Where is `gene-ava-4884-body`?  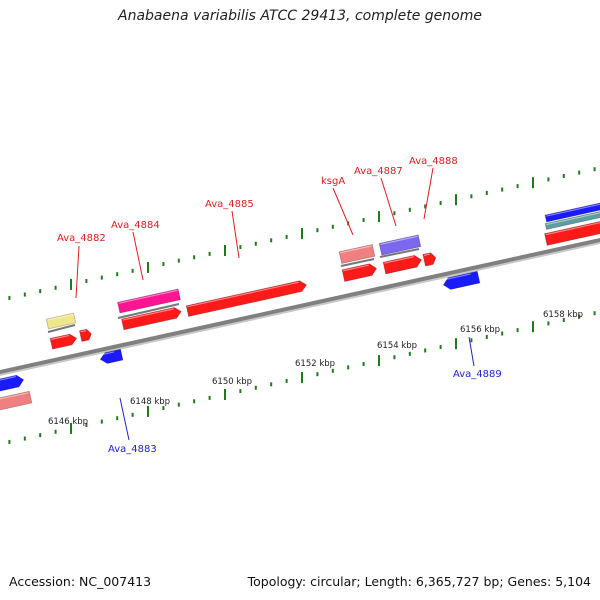 gene-ava-4884-body is located at coordinates (149, 301).